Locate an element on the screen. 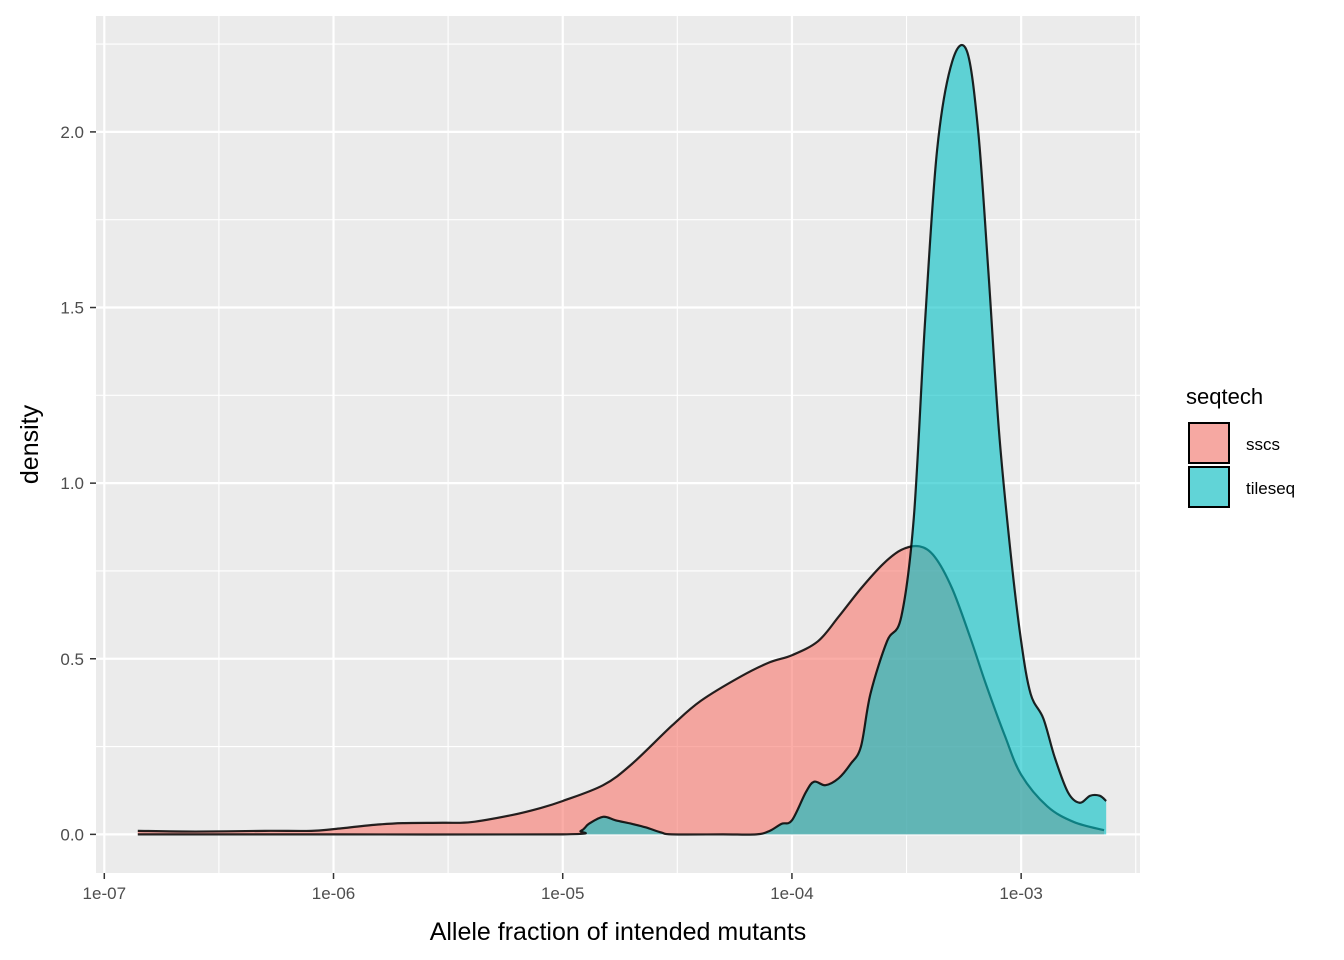  legend-label-tileseq: tileseq is located at coordinates (1270, 488).